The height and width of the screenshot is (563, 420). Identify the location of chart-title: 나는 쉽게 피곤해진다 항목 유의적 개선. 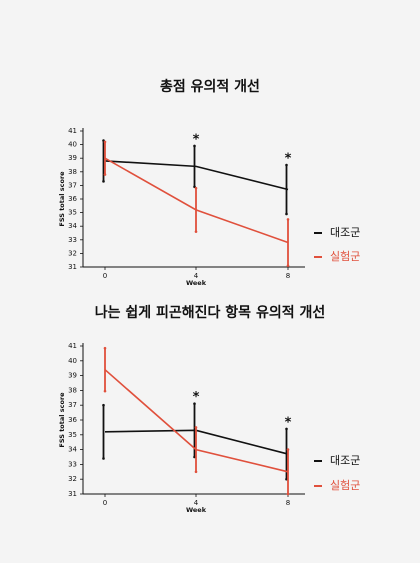
(210, 312).